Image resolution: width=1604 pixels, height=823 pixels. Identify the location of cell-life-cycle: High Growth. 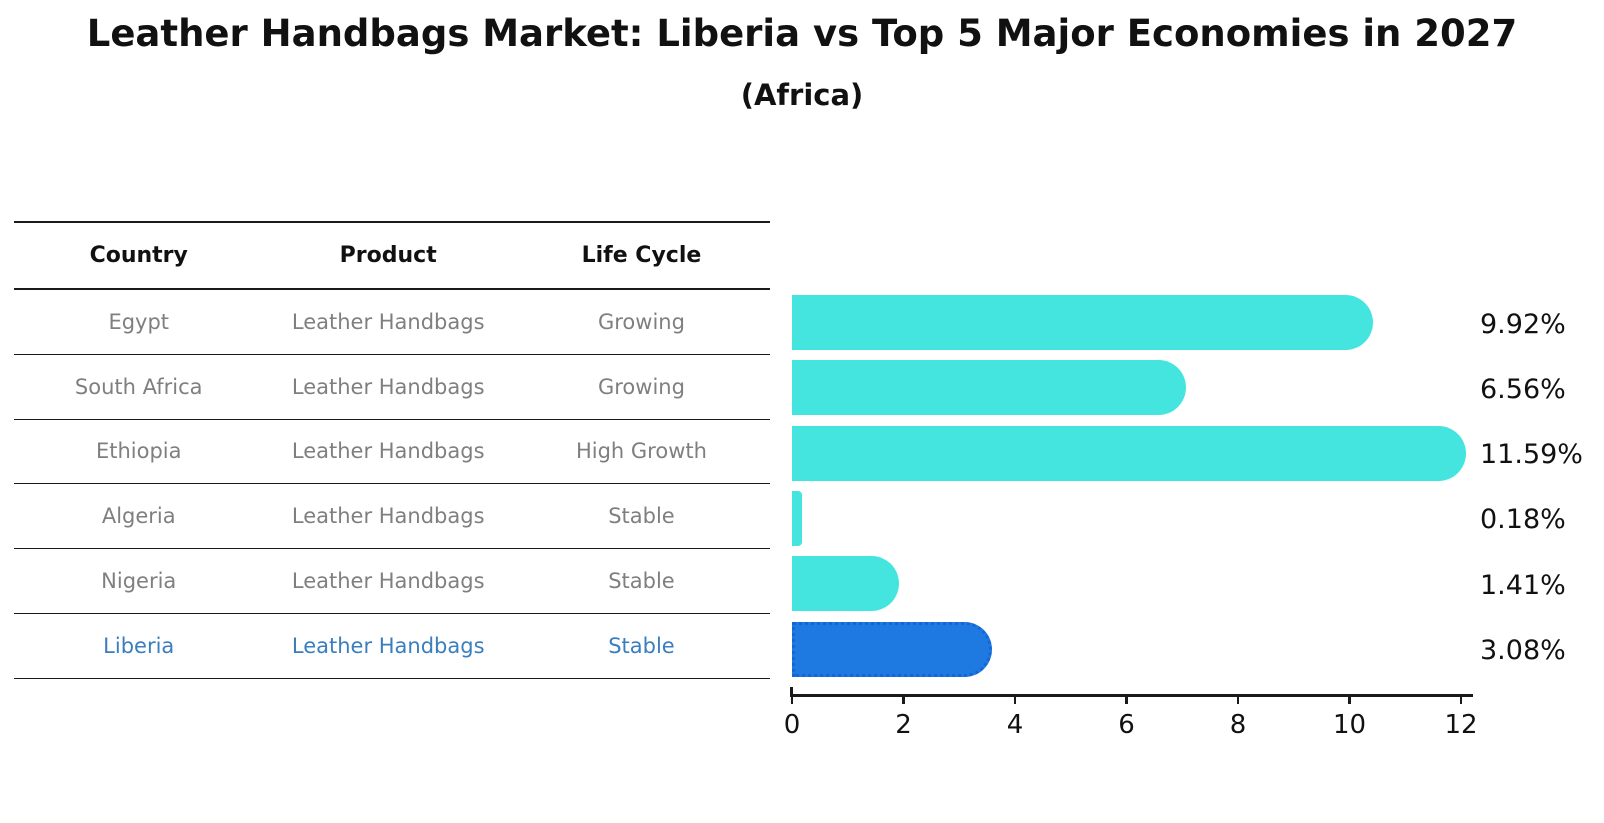
(641, 451).